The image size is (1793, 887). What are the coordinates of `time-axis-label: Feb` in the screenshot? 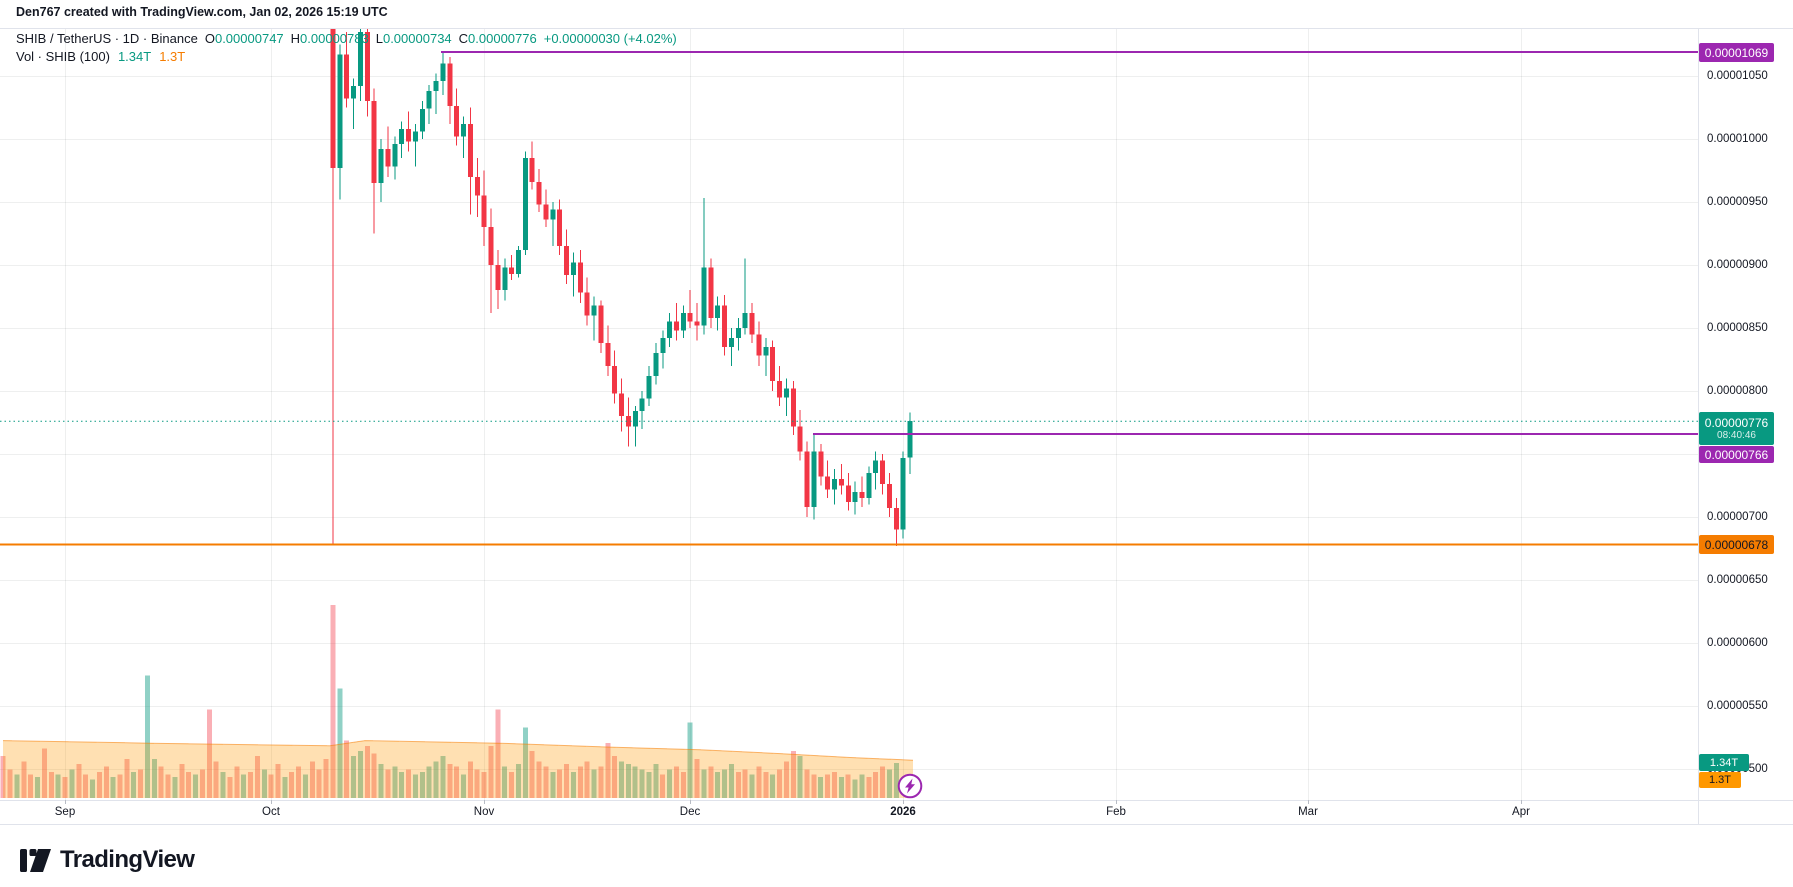 It's located at (1116, 812).